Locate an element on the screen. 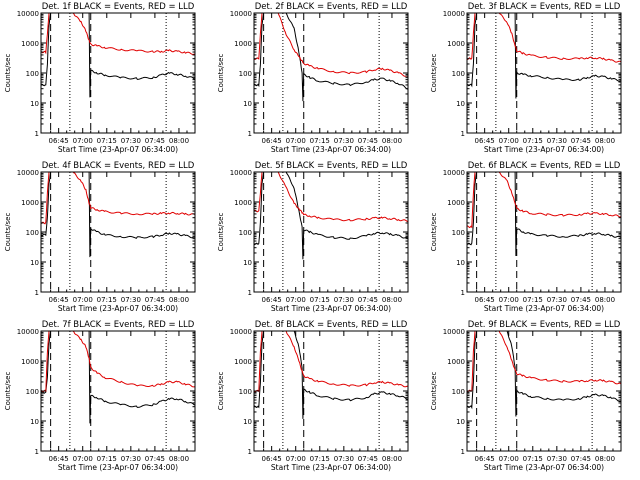 This screenshot has width=640, height=480. chart-title: Det. 1f BLACK = Events, RED = LLD is located at coordinates (118, 7).